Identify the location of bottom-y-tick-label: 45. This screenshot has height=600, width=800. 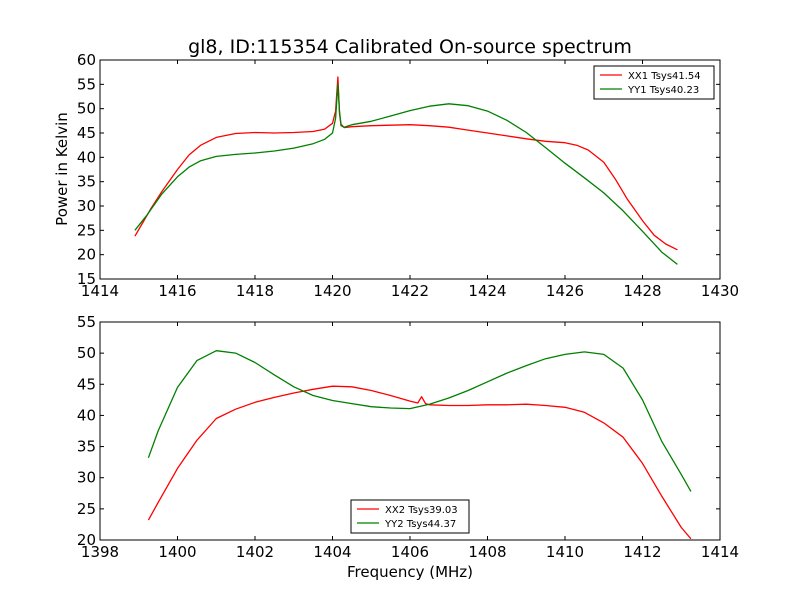
(86, 384).